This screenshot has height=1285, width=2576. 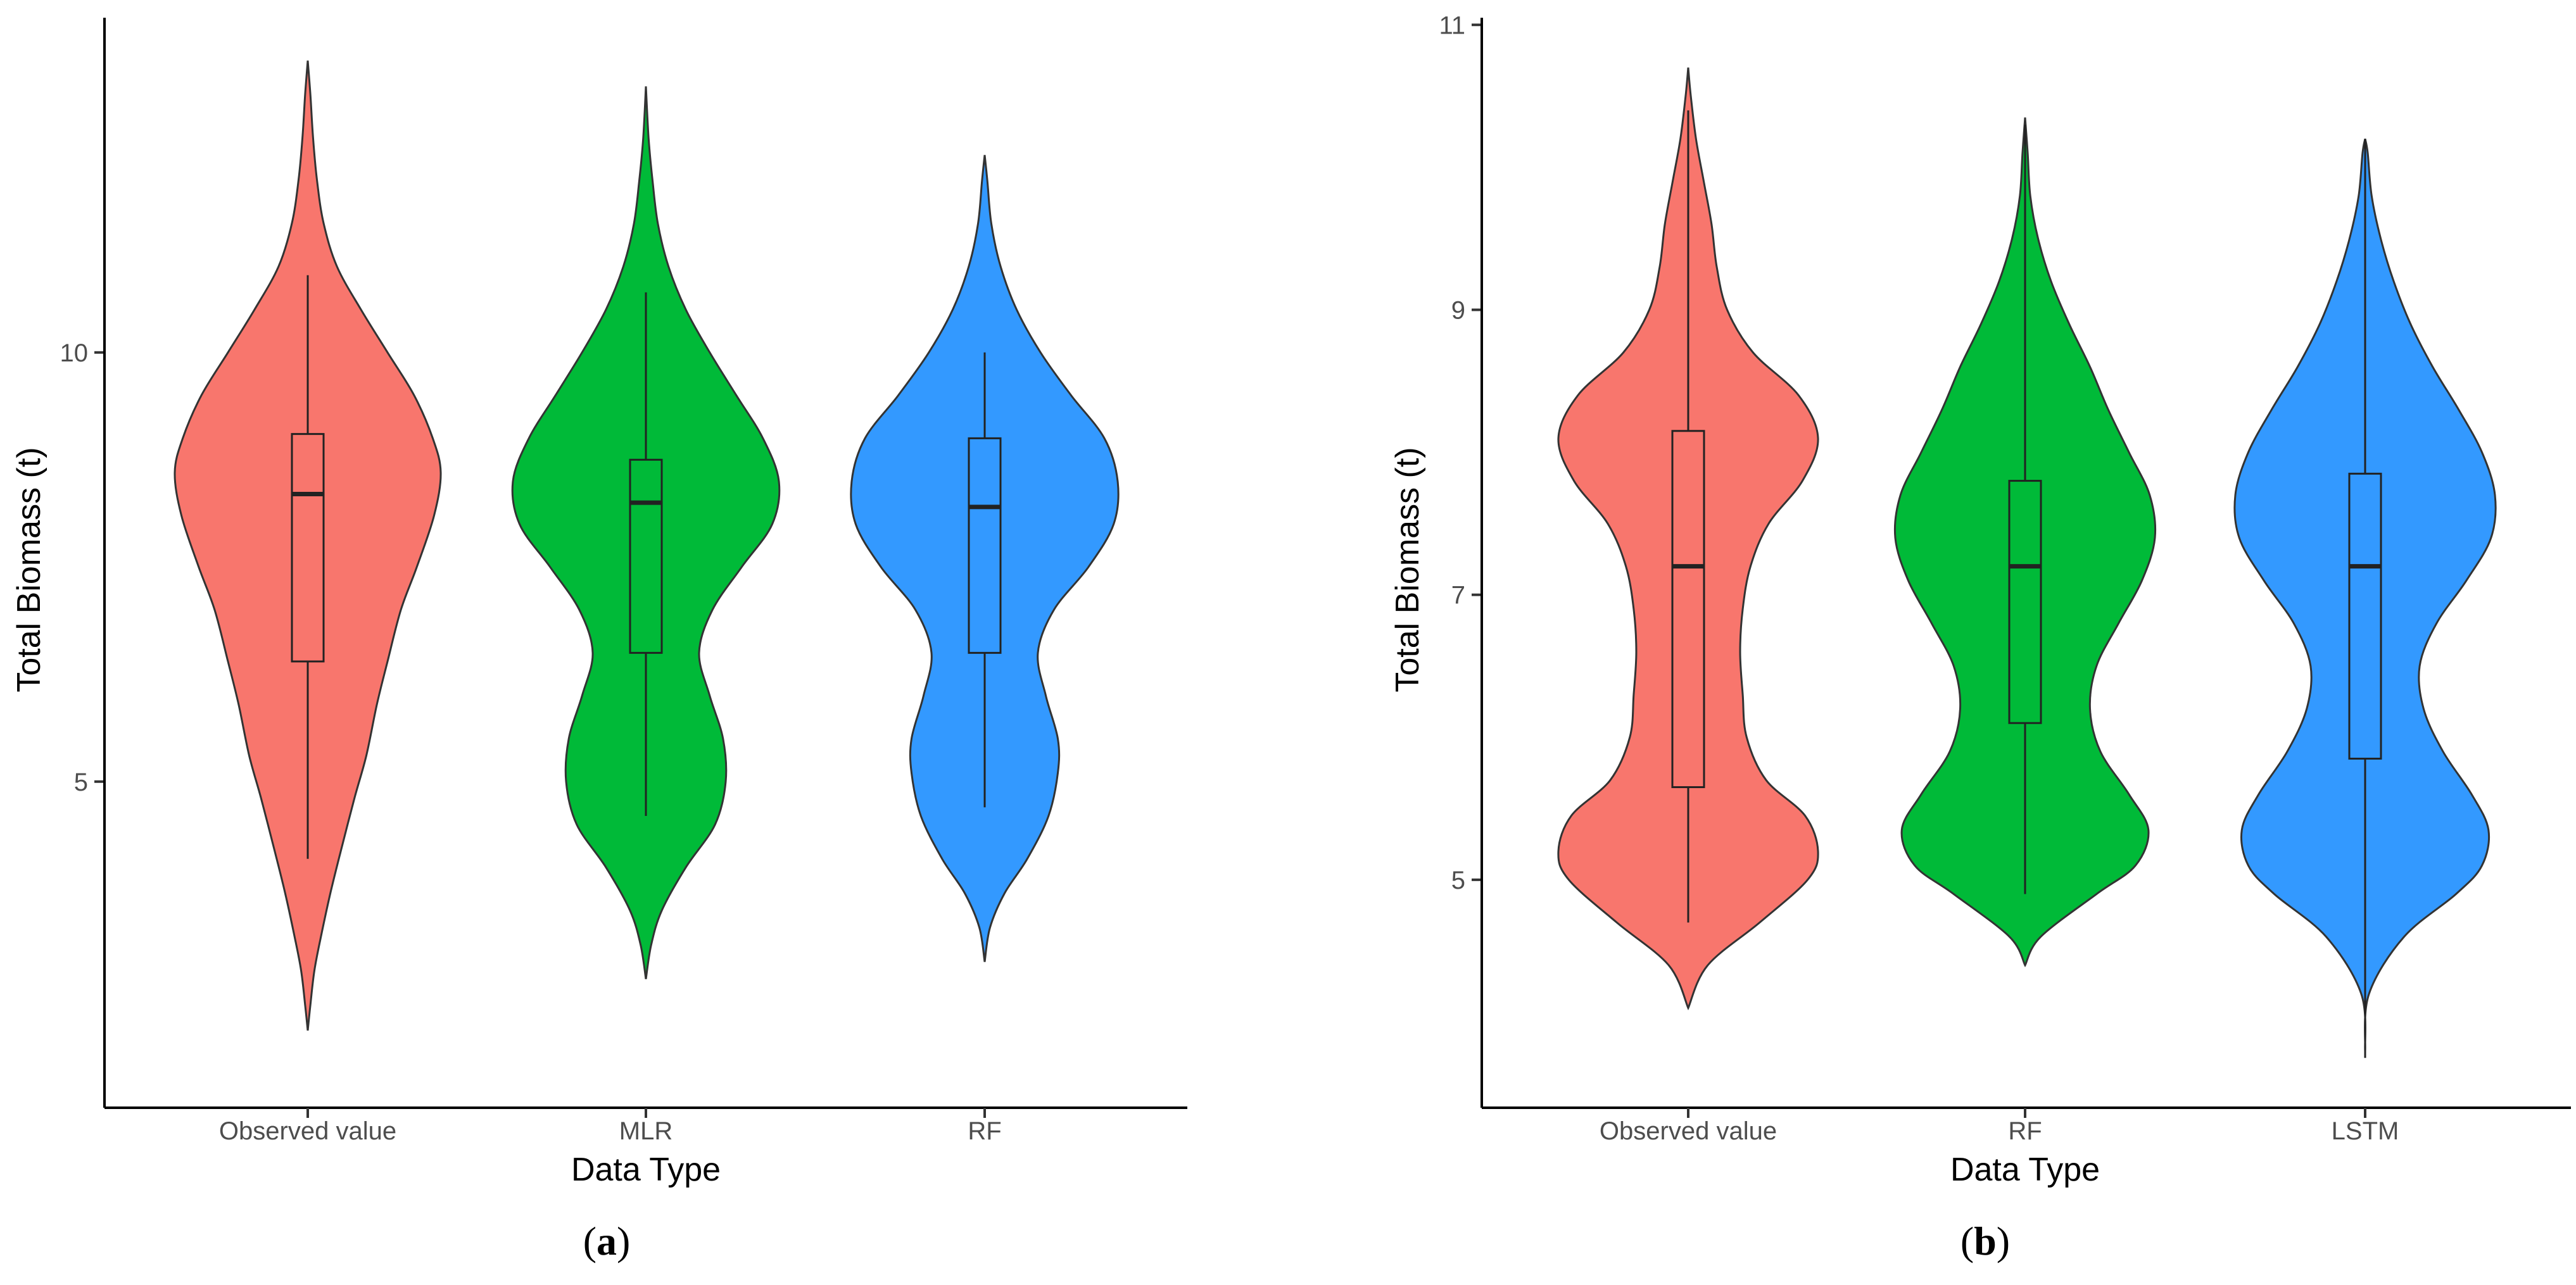 I want to click on panel-a-x-axis-title: Data Type, so click(x=646, y=1169).